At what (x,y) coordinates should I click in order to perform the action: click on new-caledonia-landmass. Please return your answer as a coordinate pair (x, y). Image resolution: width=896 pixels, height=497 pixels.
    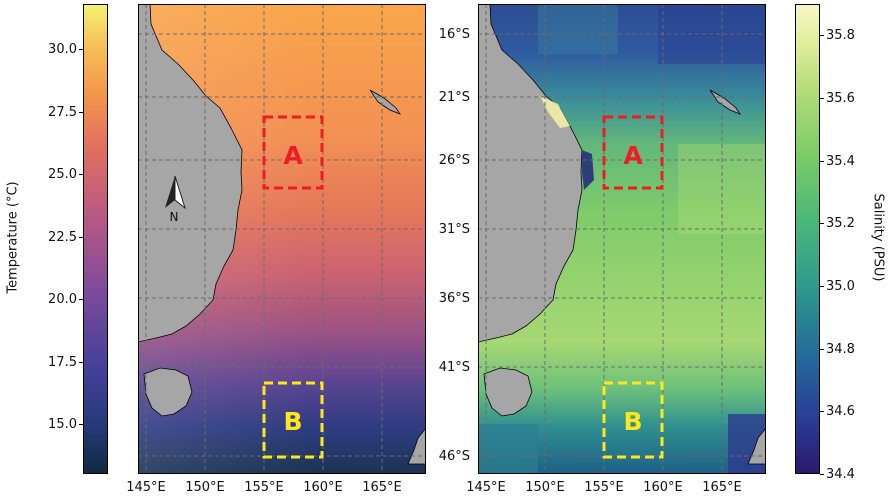
    Looking at the image, I should click on (385, 102).